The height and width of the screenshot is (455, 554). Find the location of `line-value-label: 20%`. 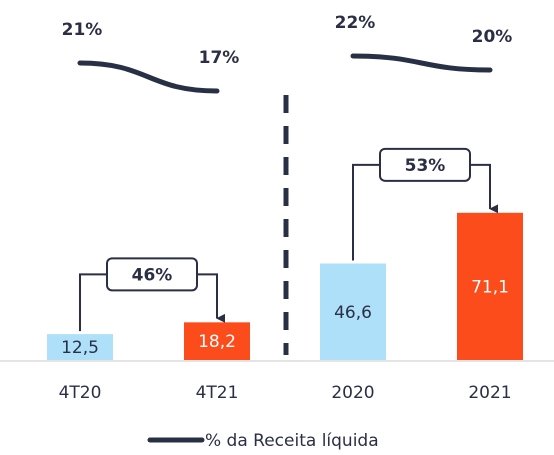

line-value-label: 20% is located at coordinates (492, 37).